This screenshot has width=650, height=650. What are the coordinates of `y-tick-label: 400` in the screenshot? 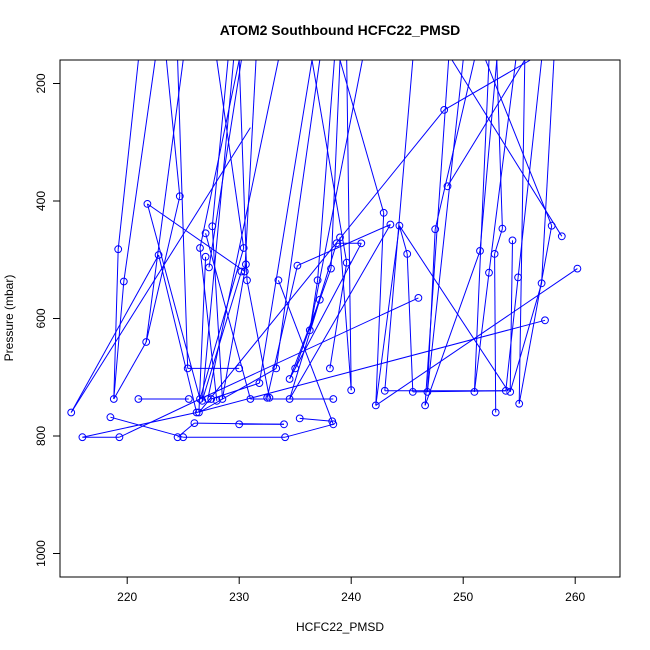 It's located at (41, 201).